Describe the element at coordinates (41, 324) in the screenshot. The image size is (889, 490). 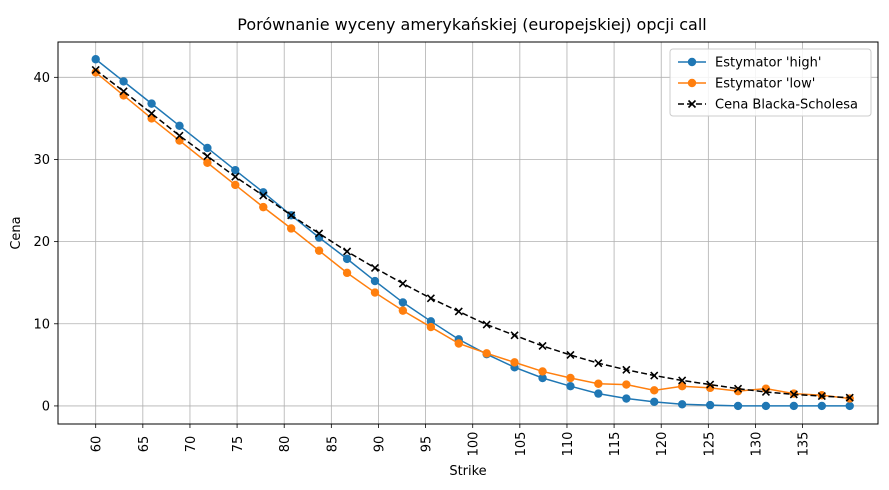
I see `y-tick-label: 10` at that location.